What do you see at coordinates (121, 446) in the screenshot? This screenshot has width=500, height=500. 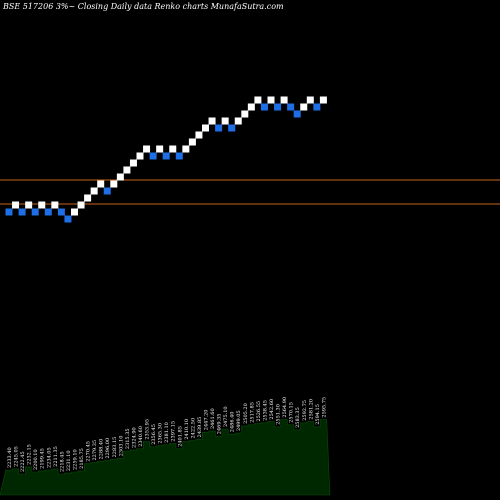 I see `volume-value-label: 2303.10` at bounding box center [121, 446].